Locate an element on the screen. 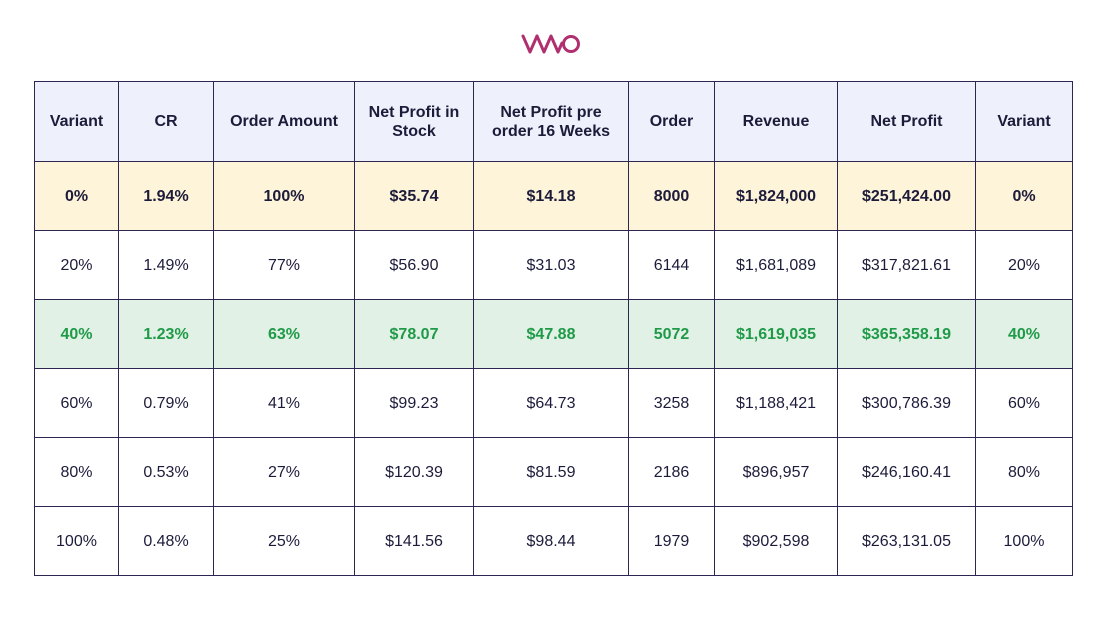 Image resolution: width=1105 pixels, height=617 pixels. table-cell: $64.73 is located at coordinates (551, 403).